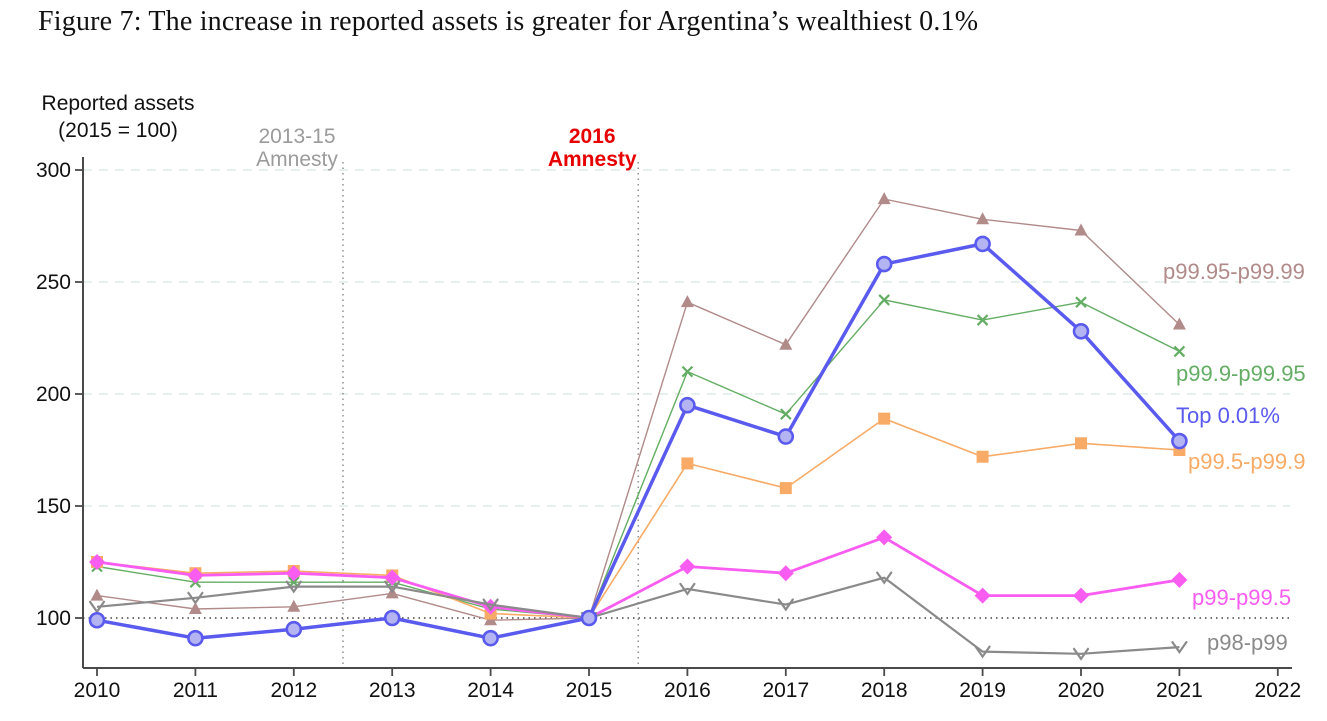 This screenshot has width=1327, height=721. What do you see at coordinates (1241, 597) in the screenshot?
I see `series-label-p99-p995: p99-p99.5` at bounding box center [1241, 597].